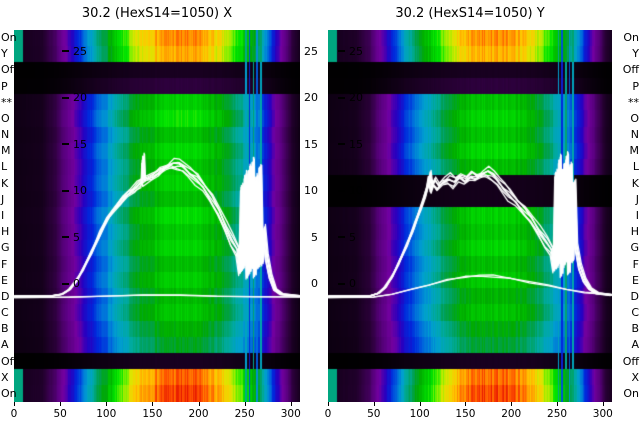 The width and height of the screenshot is (640, 440). What do you see at coordinates (637, 215) in the screenshot?
I see `channel-label-right: I` at bounding box center [637, 215].